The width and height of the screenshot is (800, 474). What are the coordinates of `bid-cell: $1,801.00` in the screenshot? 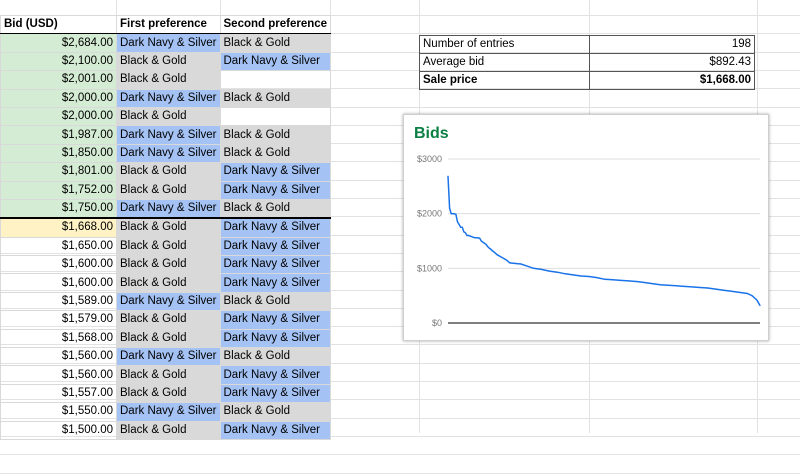 It's located at (58, 172).